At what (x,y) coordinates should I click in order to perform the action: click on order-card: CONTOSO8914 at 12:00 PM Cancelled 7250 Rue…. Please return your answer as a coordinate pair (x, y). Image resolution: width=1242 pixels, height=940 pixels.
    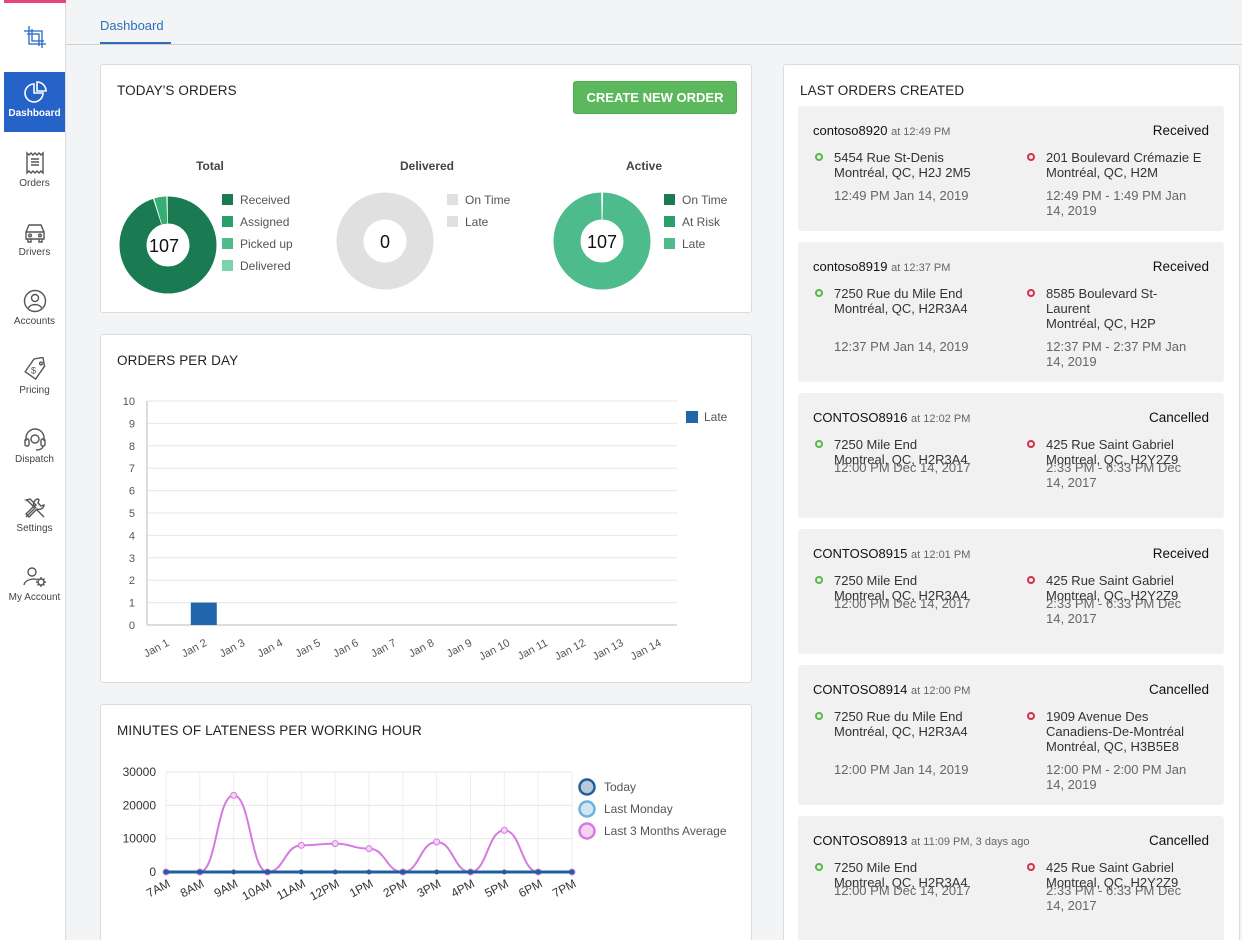
    Looking at the image, I should click on (1011, 735).